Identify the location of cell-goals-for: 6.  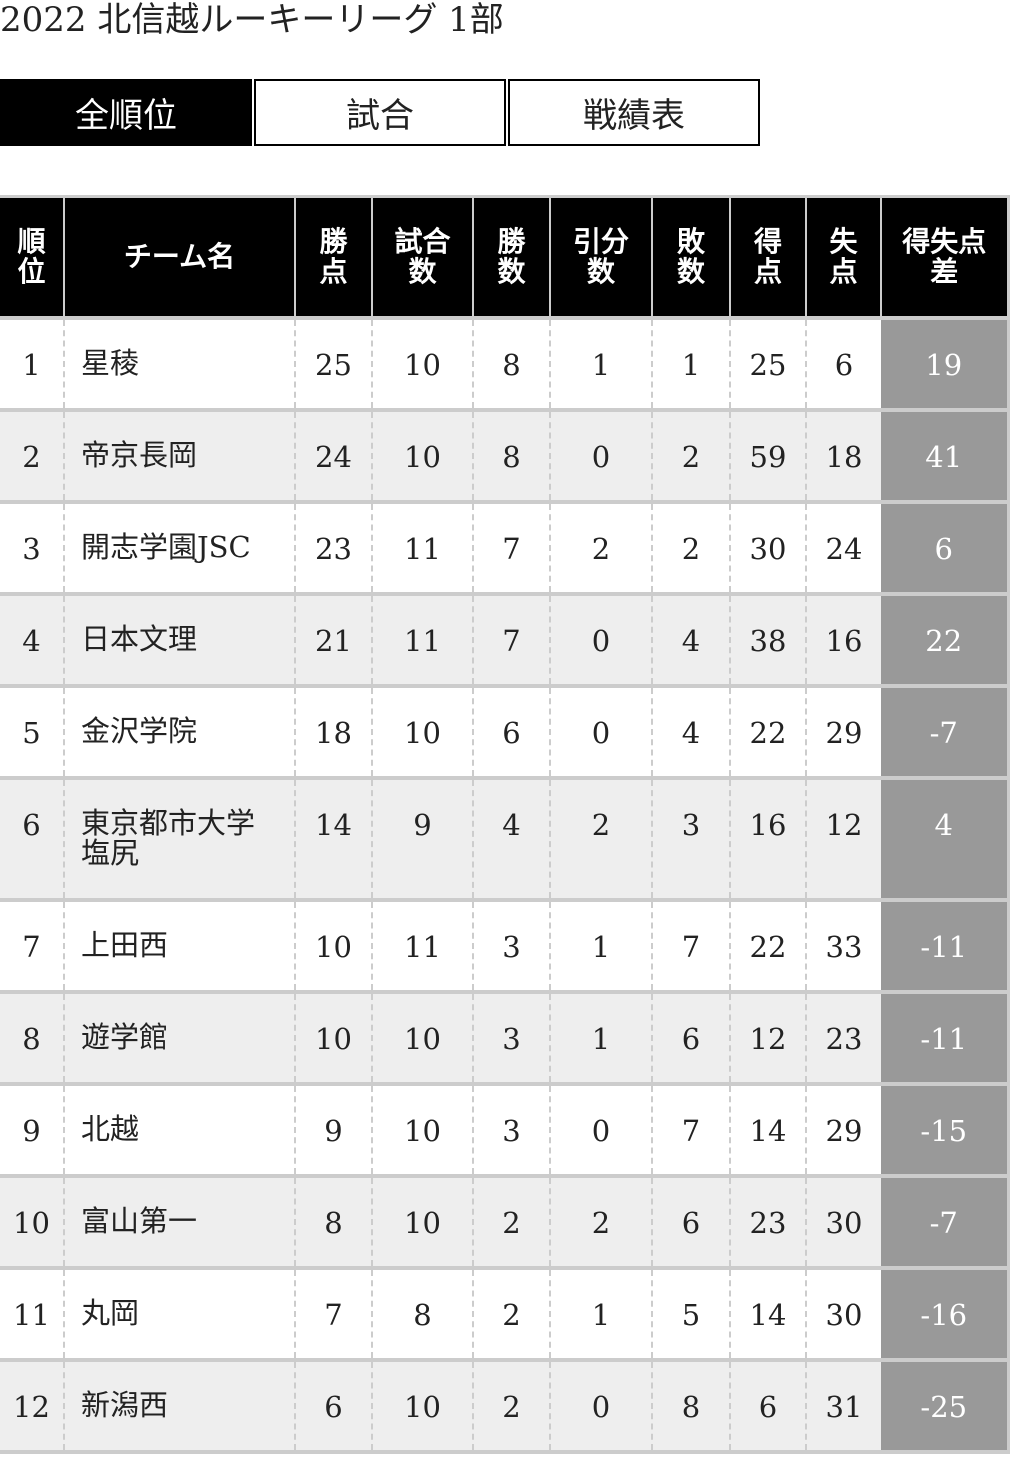
(767, 1407).